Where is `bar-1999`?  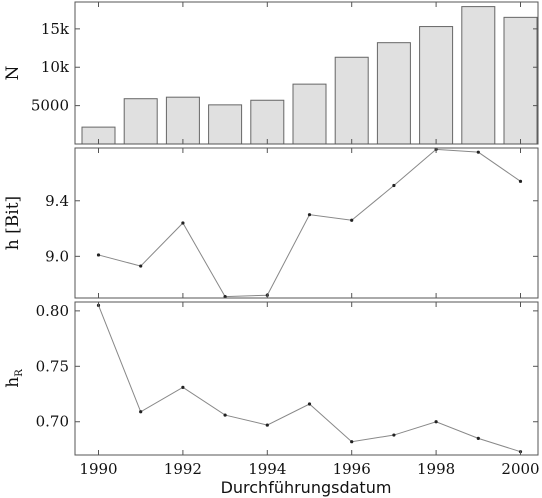
bar-1999 is located at coordinates (478, 75).